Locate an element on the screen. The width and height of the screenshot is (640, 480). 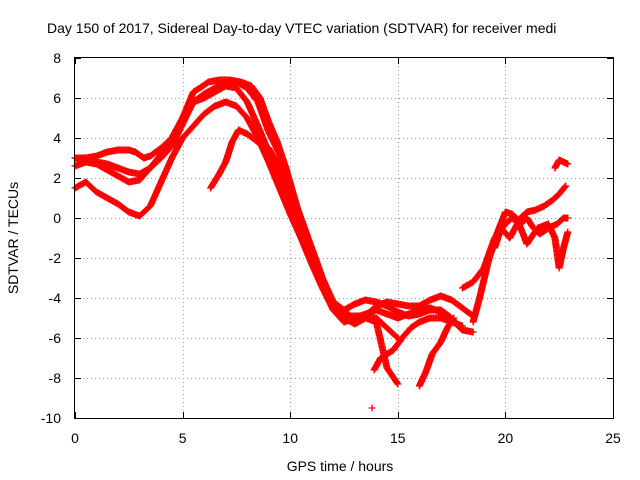
y-tick-label: -4 is located at coordinates (55, 298).